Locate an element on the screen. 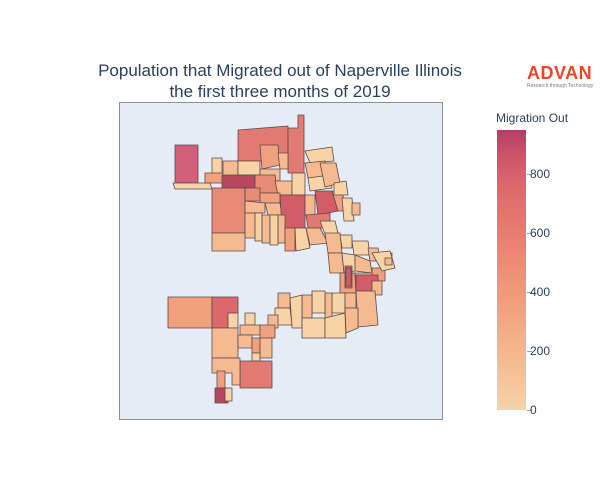 This screenshot has width=600, height=500. colorbar-tick-label: 800 is located at coordinates (540, 174).